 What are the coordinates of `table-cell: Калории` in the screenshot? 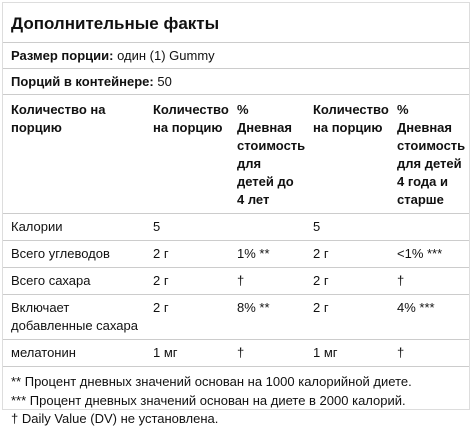 It's located at (74, 227).